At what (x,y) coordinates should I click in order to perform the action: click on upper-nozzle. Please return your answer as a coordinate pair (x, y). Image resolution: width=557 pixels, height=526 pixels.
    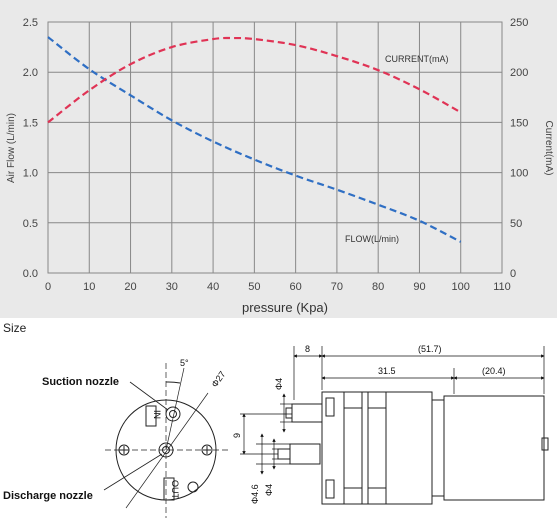
    Looking at the image, I should click on (307, 413).